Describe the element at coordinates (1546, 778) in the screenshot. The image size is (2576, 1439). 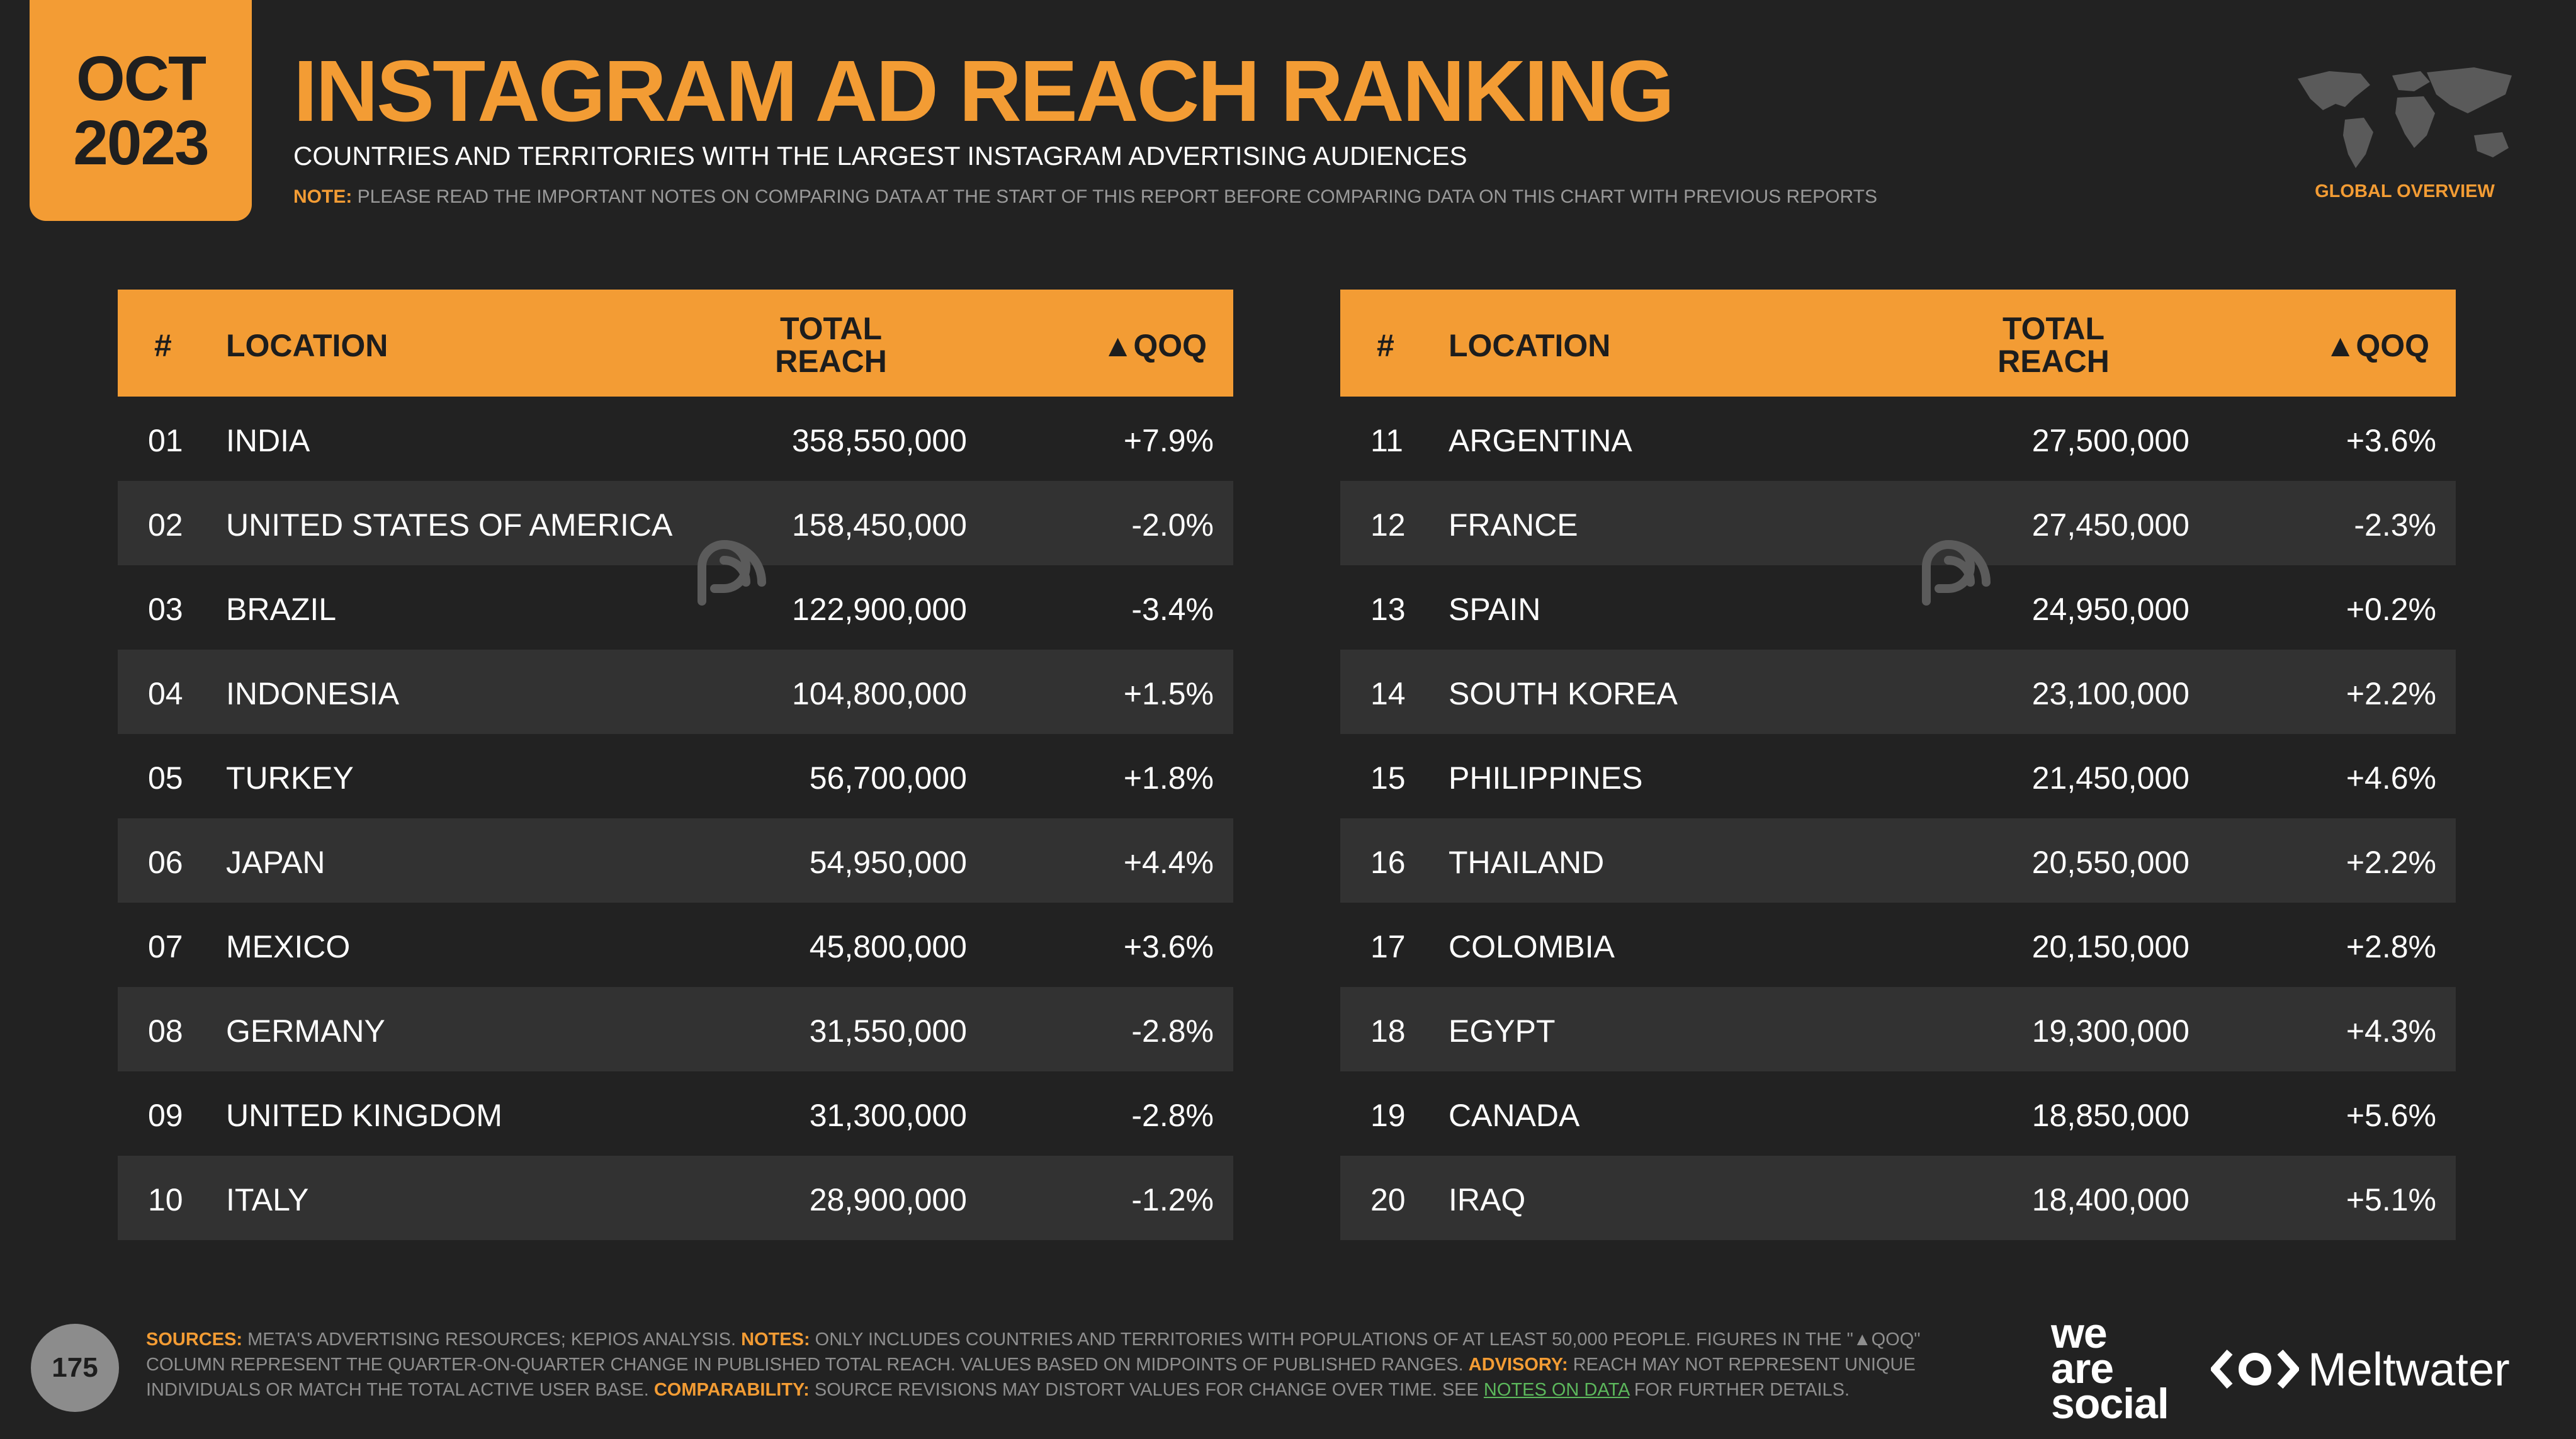
I see `location-cell: PHILIPPINES` at that location.